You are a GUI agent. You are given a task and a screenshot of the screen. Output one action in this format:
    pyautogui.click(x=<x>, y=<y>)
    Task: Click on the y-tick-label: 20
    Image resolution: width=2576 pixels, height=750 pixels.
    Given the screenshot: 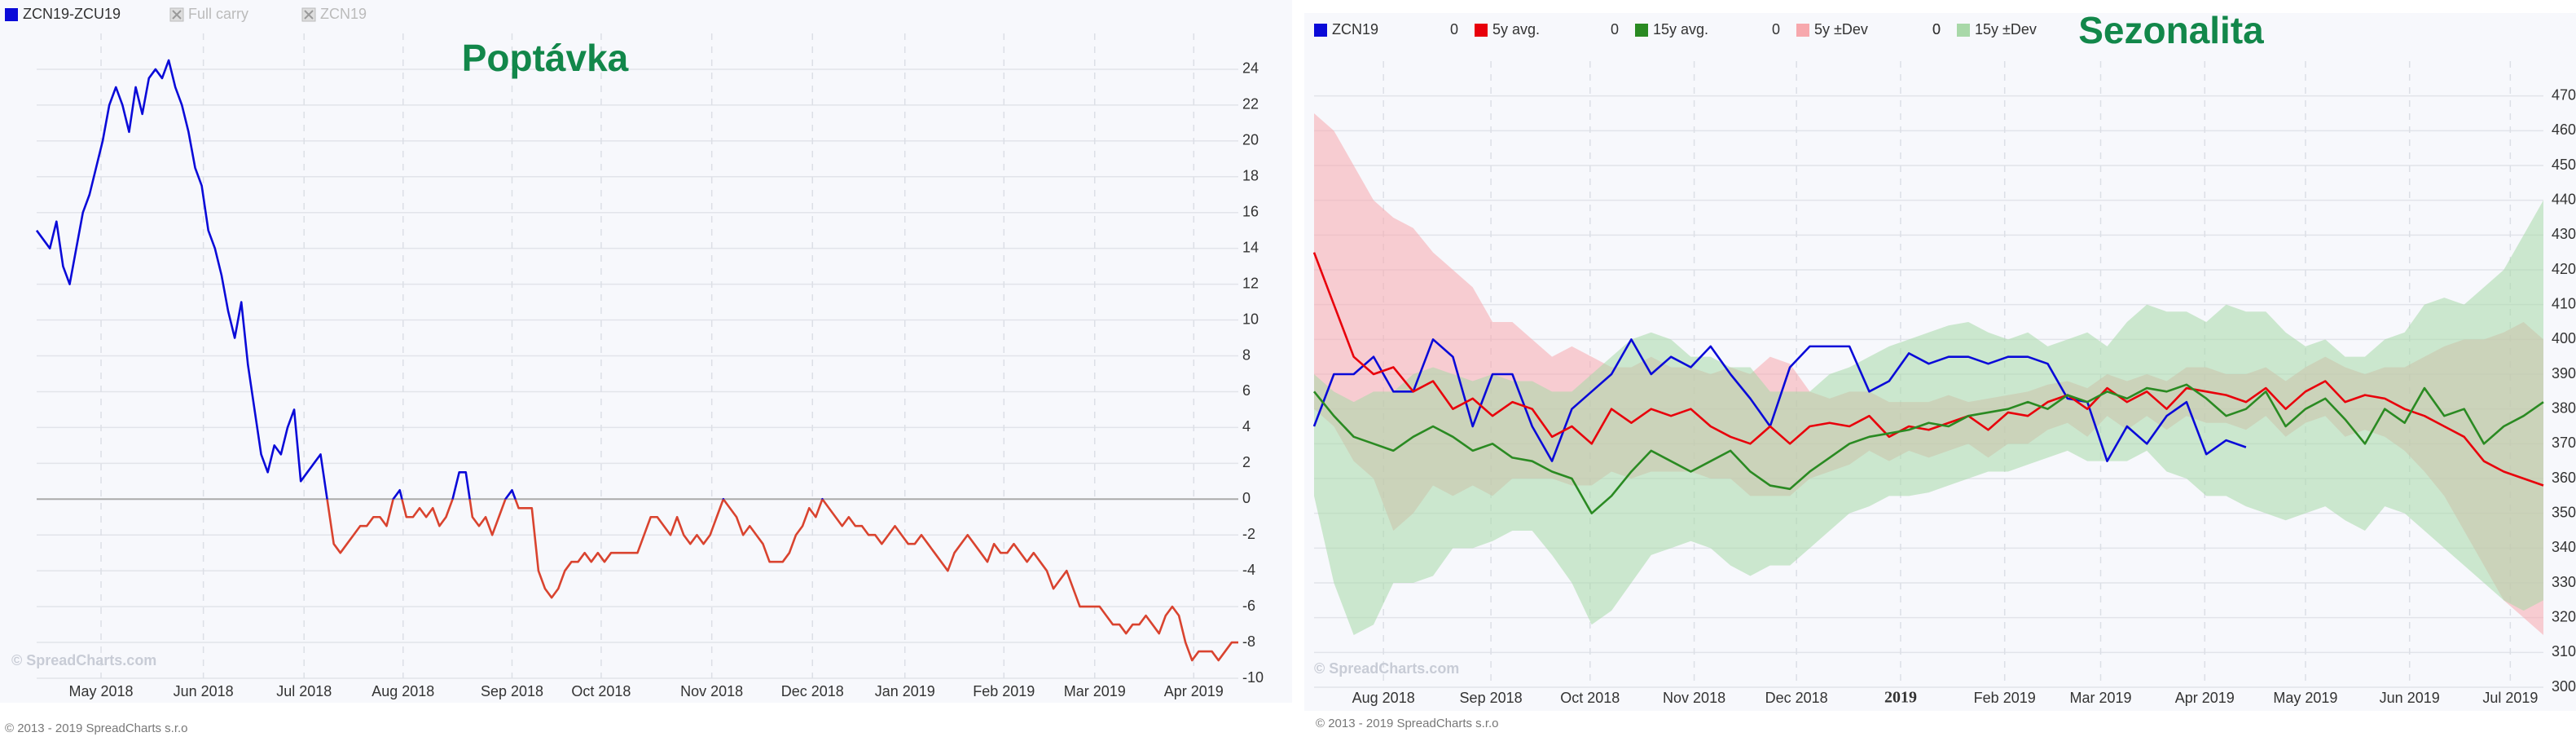 What is the action you would take?
    pyautogui.click(x=1250, y=140)
    